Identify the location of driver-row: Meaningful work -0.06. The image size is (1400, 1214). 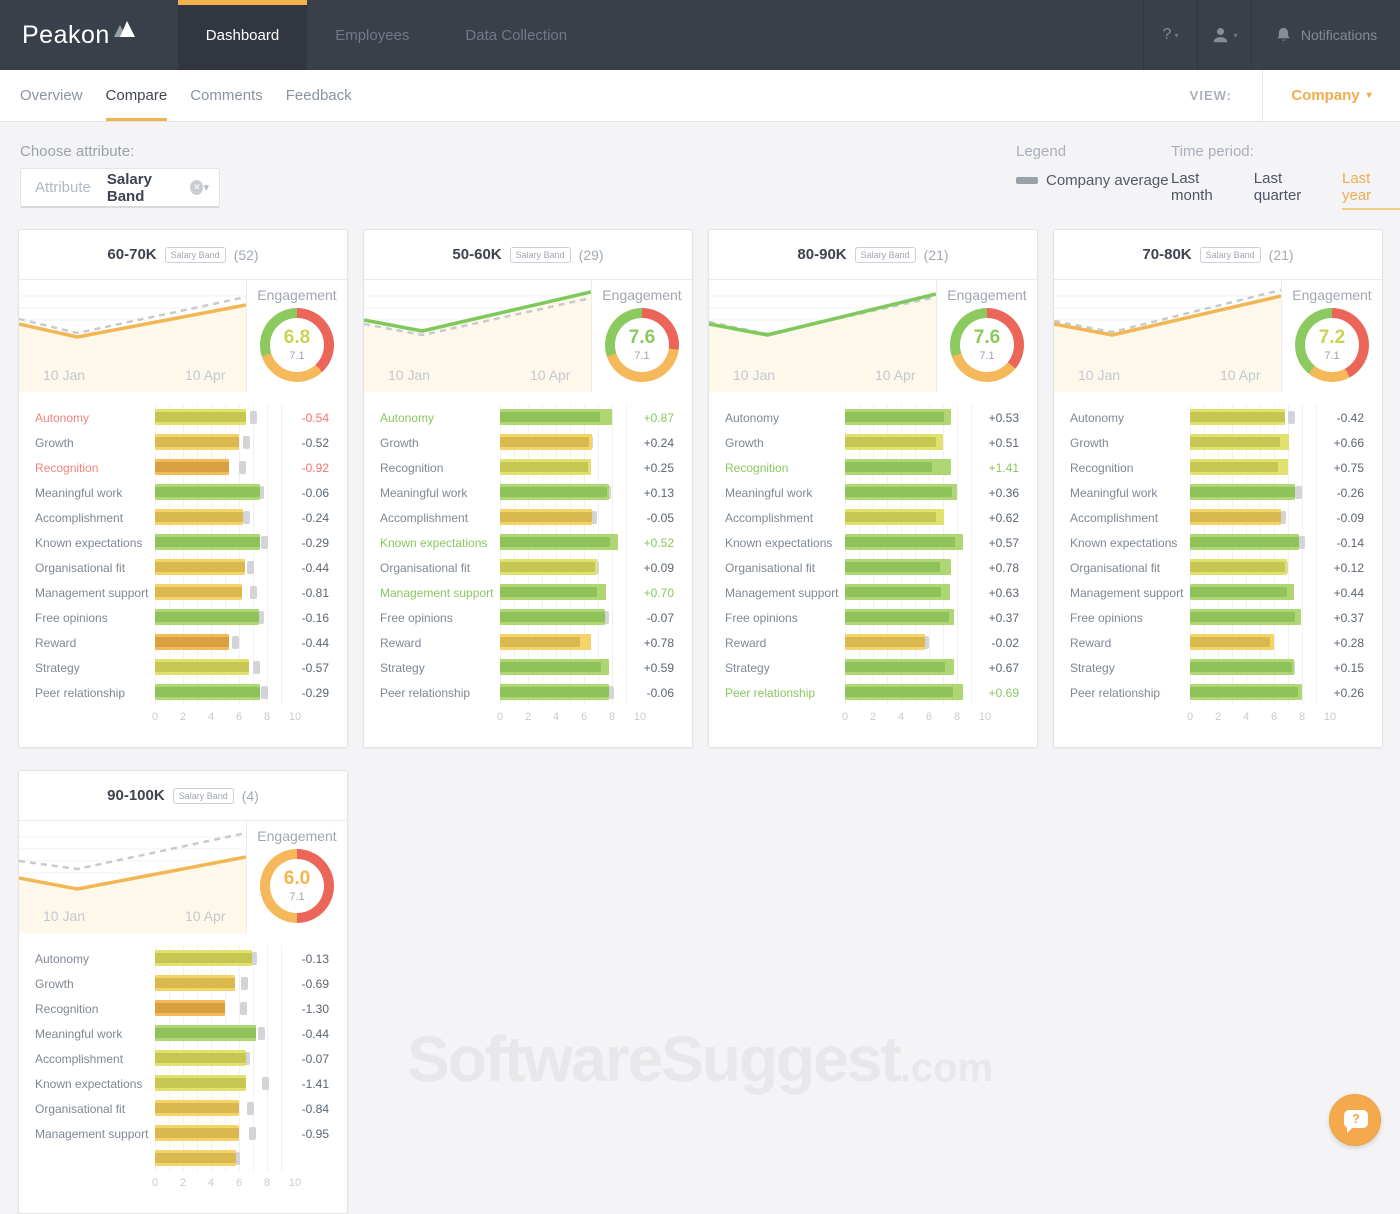
(183, 492).